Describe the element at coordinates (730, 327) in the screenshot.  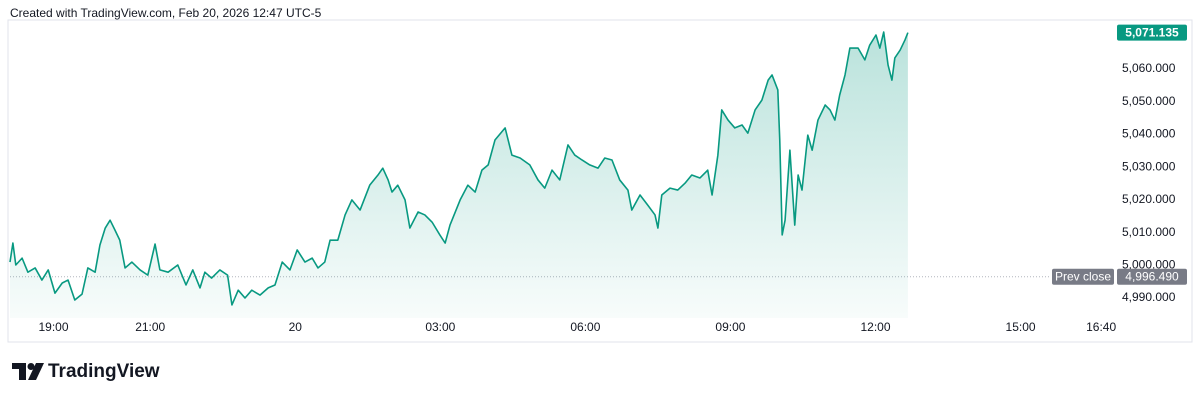
I see `x-tick-label: 09:00` at that location.